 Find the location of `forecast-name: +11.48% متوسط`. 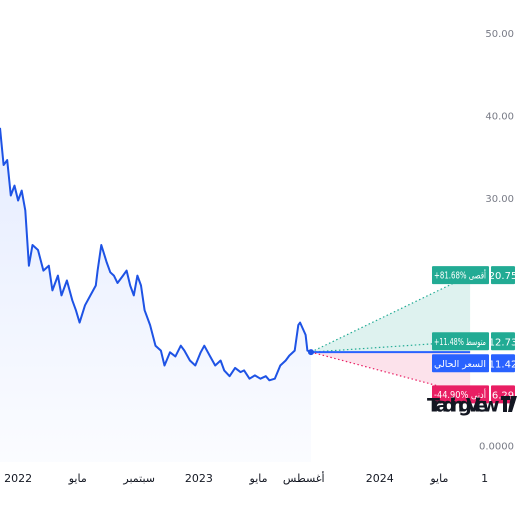

forecast-name: +11.48% متوسط is located at coordinates (460, 342).